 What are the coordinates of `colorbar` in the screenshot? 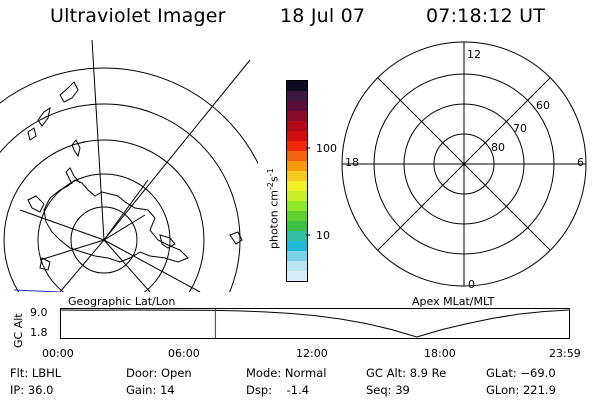 It's located at (297, 181).